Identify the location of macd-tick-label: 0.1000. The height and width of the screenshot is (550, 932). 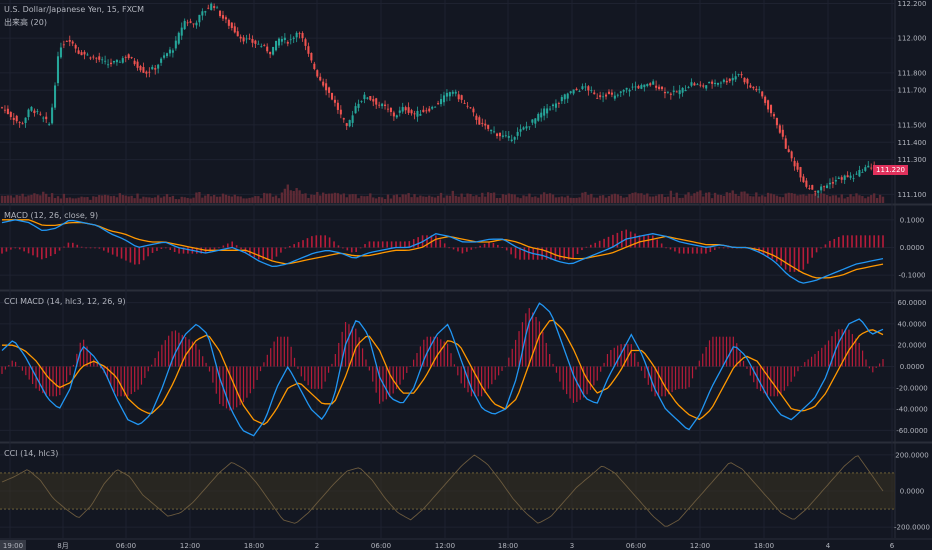
(912, 220).